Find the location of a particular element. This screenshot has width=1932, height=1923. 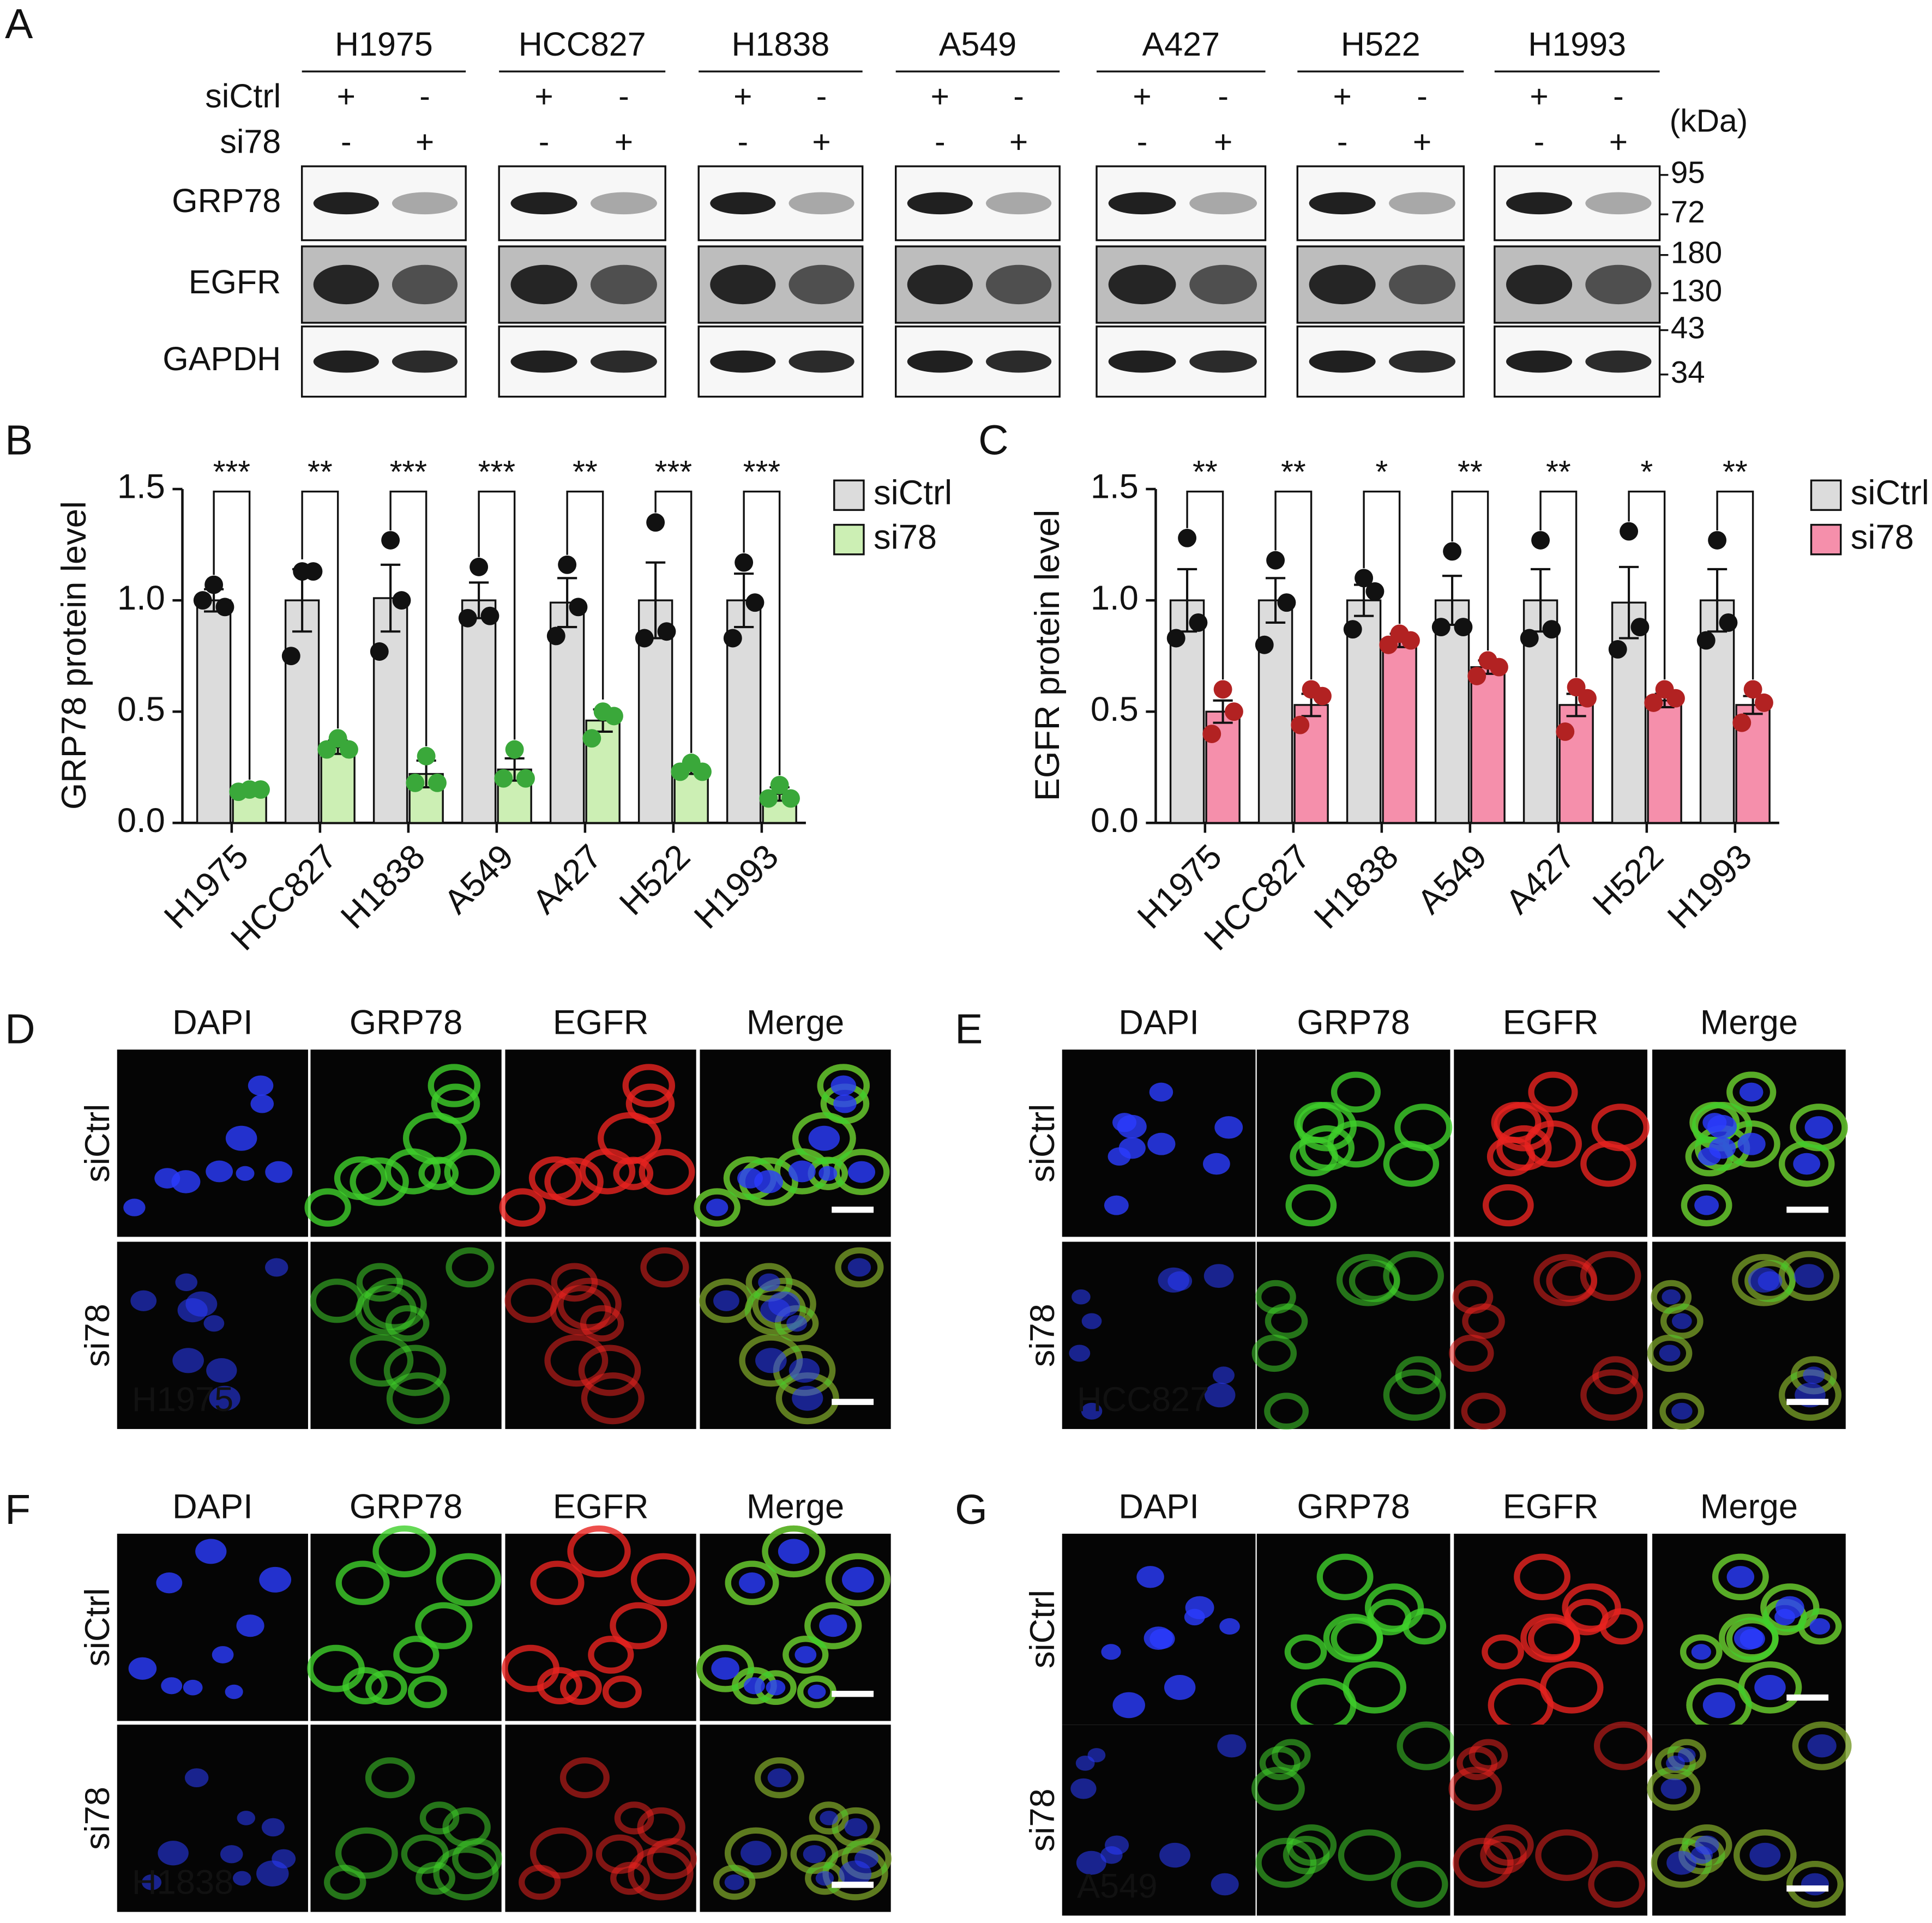

row-label: si78 is located at coordinates (98, 1335).